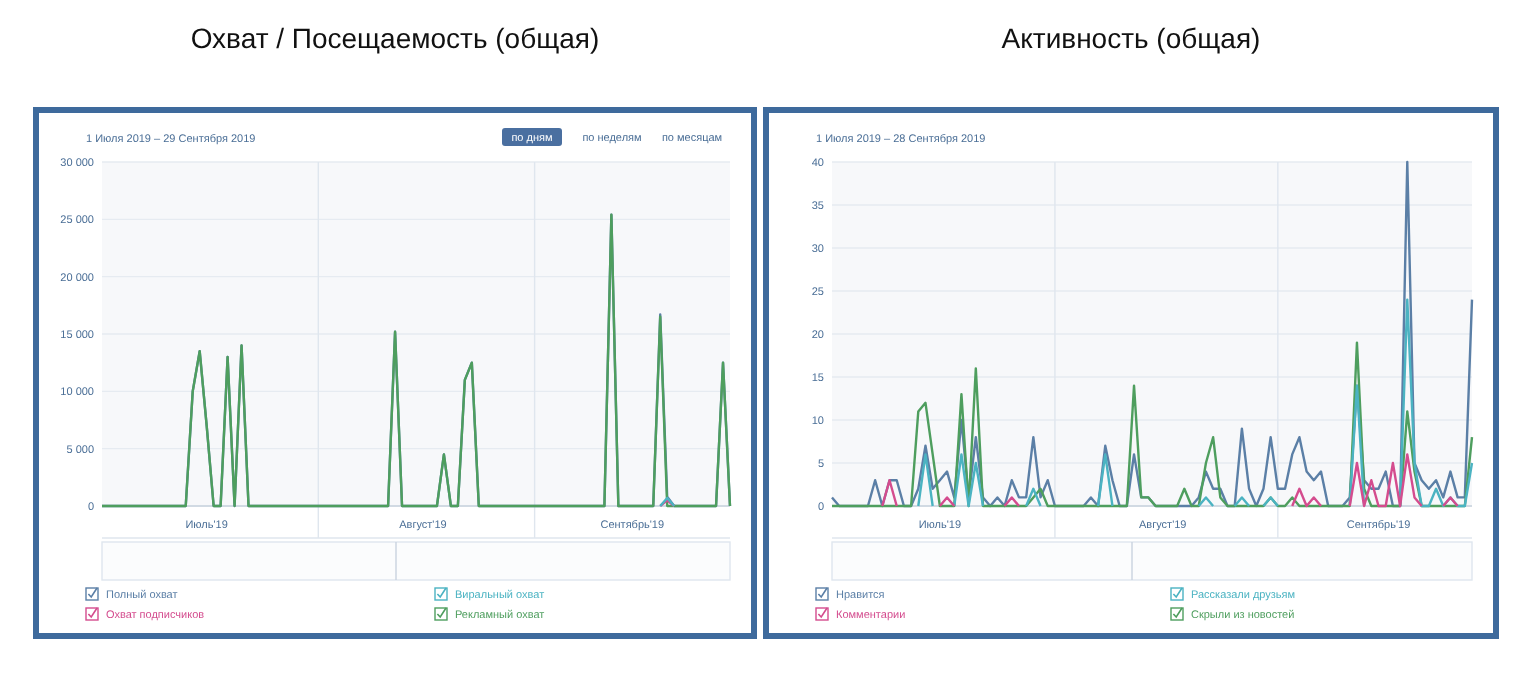 Image resolution: width=1538 pixels, height=682 pixels. What do you see at coordinates (1131, 38) in the screenshot?
I see `chart-title: Активность (общая)` at bounding box center [1131, 38].